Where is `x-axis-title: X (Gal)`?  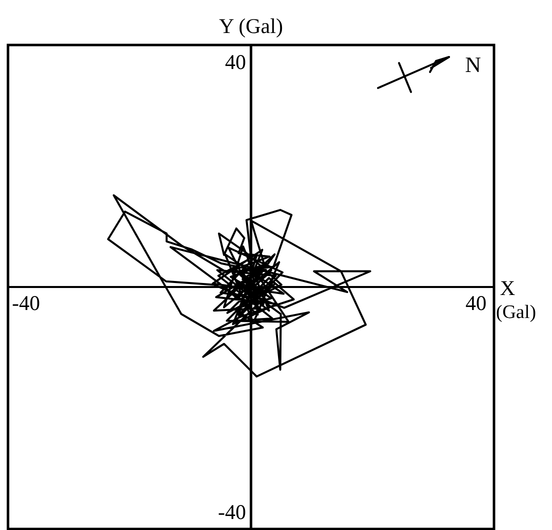 x-axis-title: X (Gal) is located at coordinates (516, 299).